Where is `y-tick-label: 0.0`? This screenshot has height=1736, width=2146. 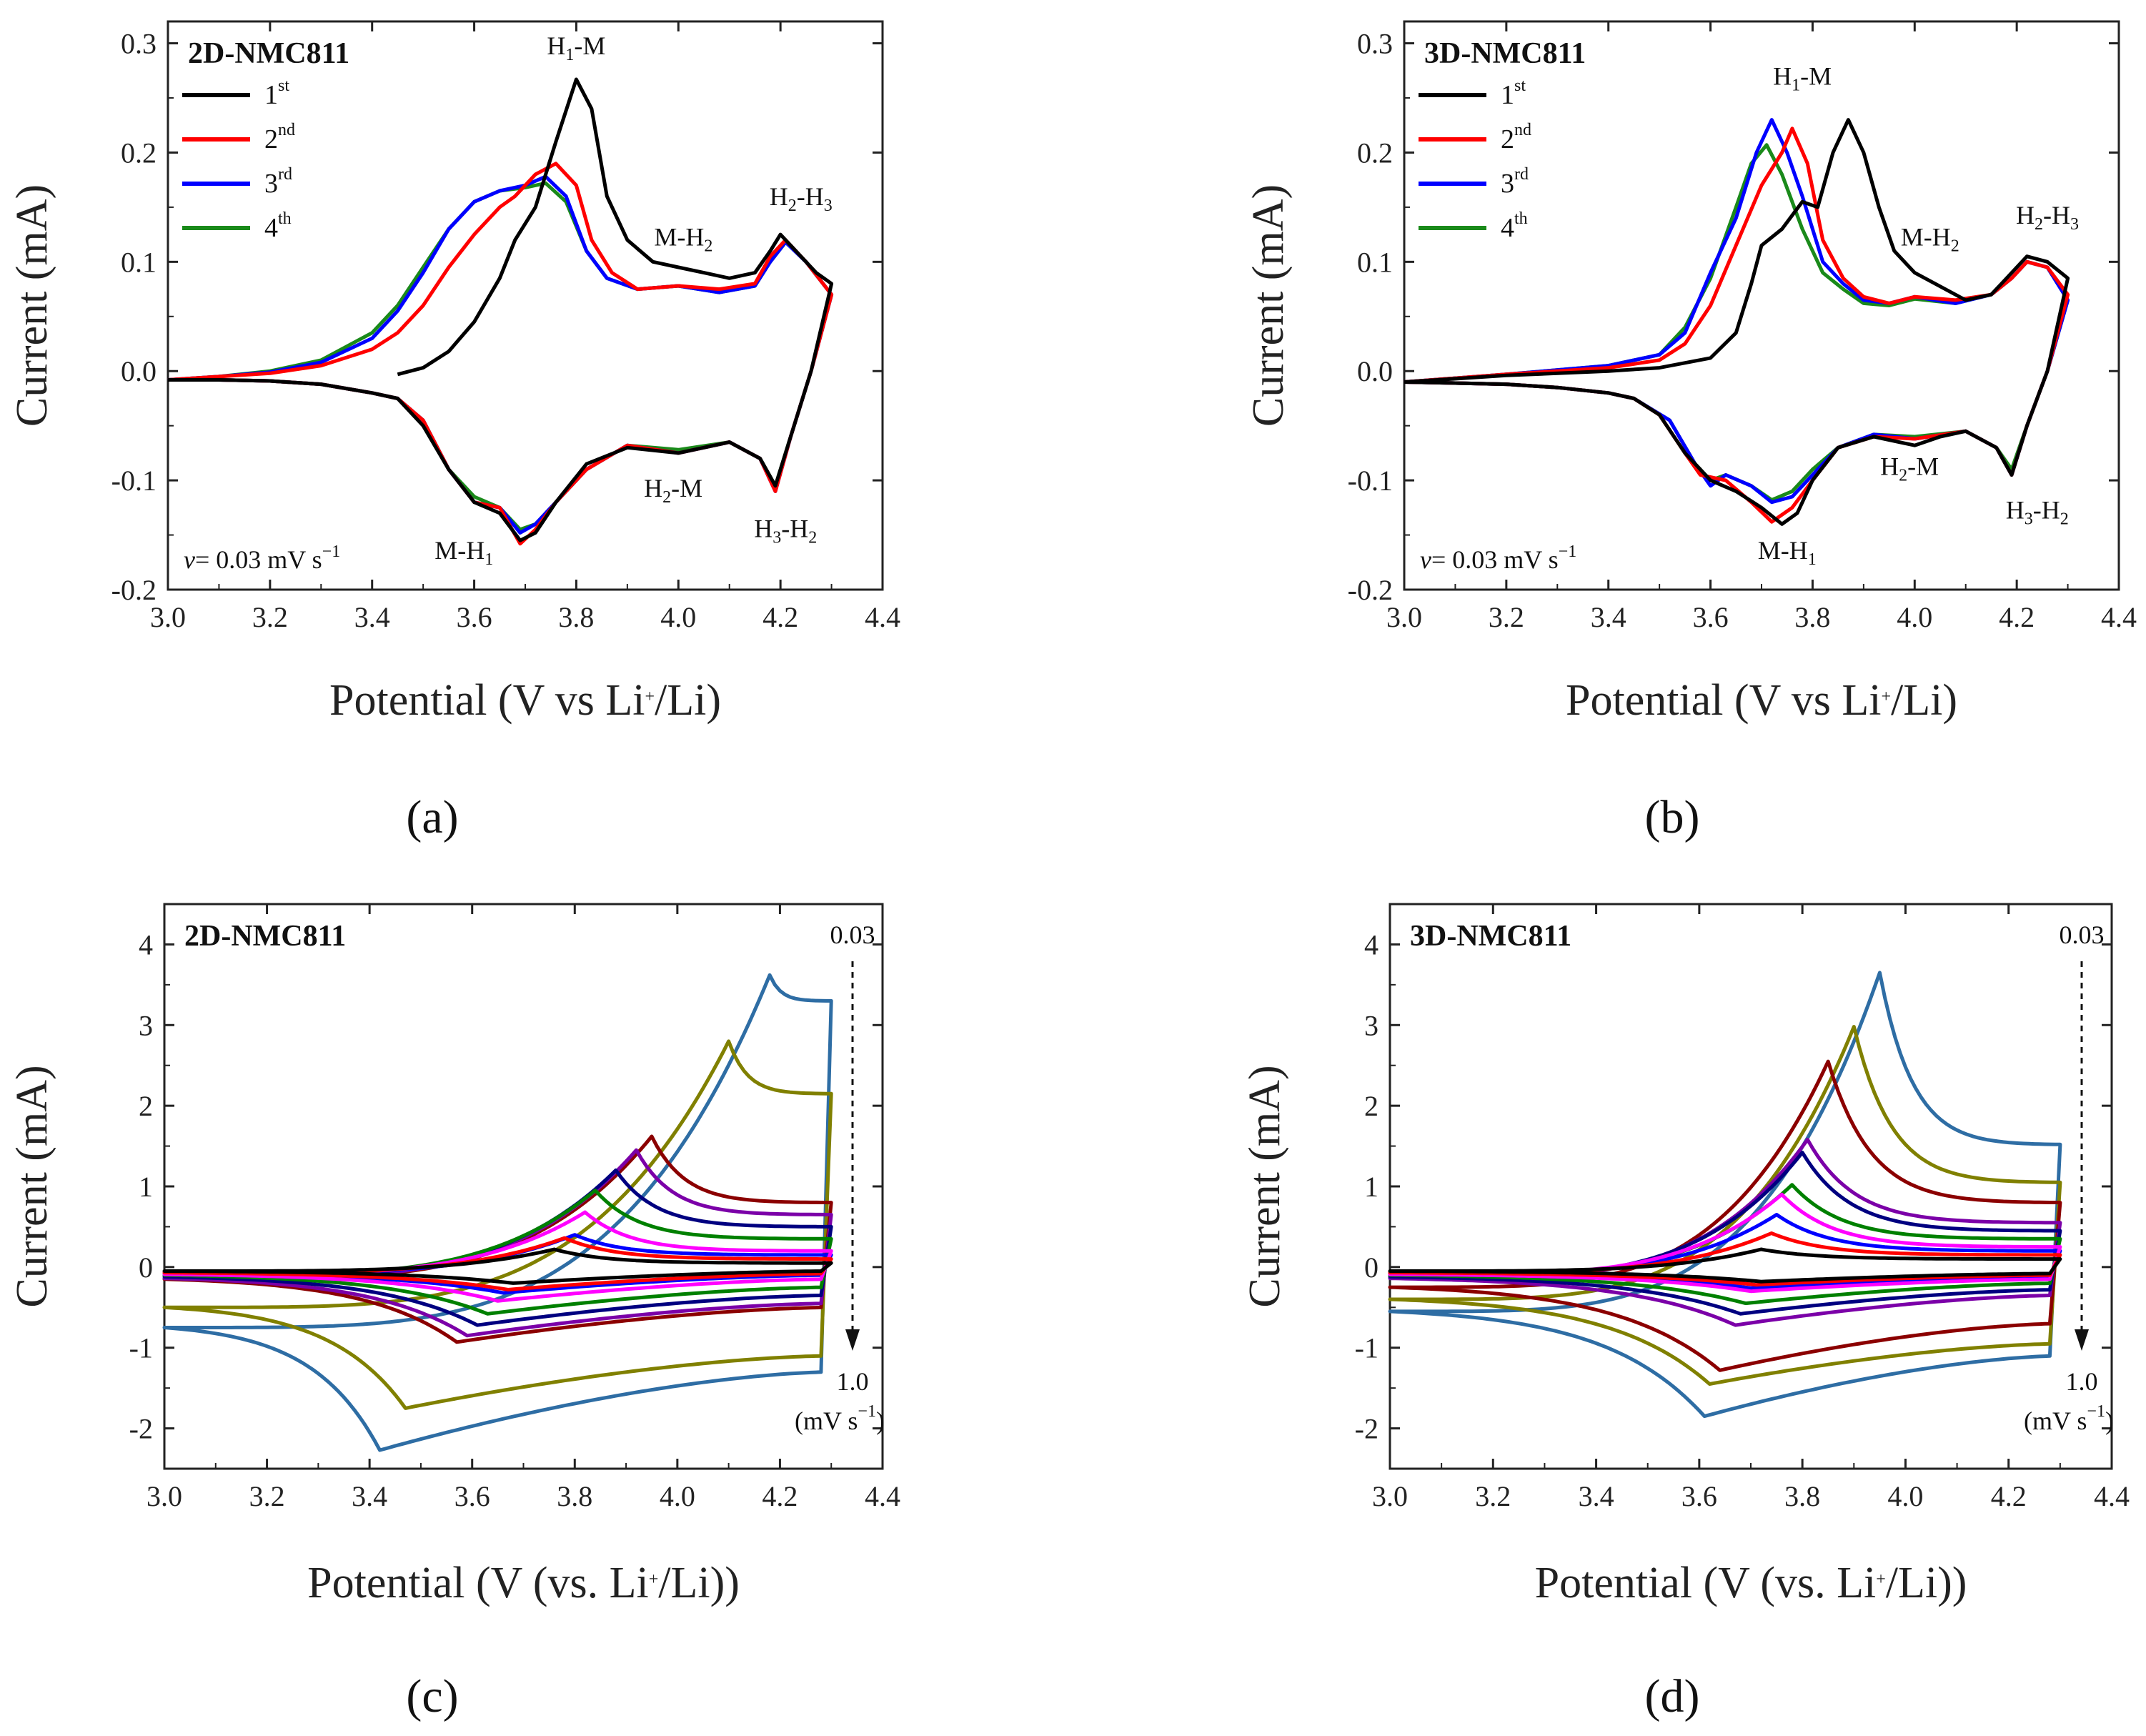
y-tick-label: 0.0 is located at coordinates (139, 371).